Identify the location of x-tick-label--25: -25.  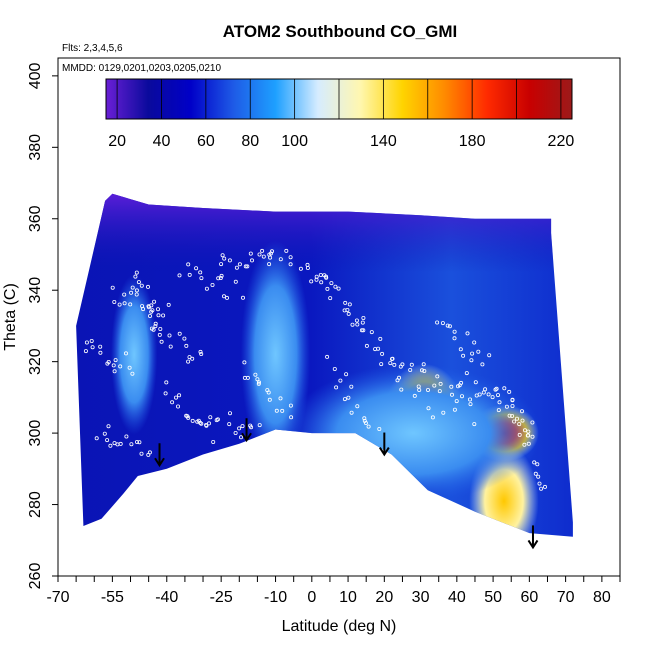
(221, 597).